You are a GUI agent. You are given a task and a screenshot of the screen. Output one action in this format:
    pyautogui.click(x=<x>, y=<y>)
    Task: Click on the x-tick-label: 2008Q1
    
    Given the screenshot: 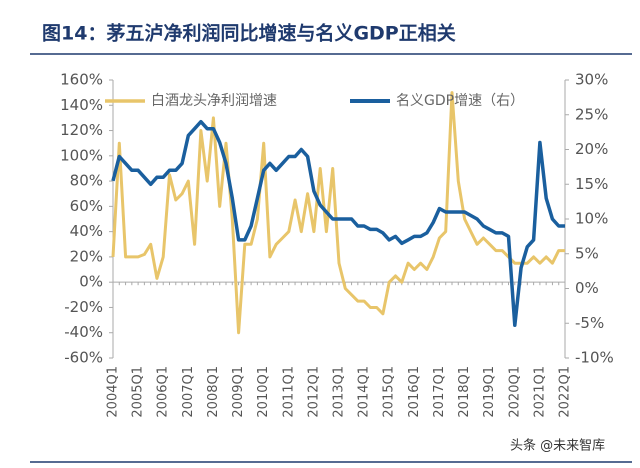 What is the action you would take?
    pyautogui.click(x=213, y=392)
    